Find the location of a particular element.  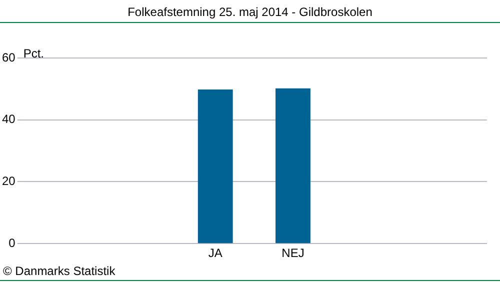

text: © Danmarks Statistik is located at coordinates (59, 271).